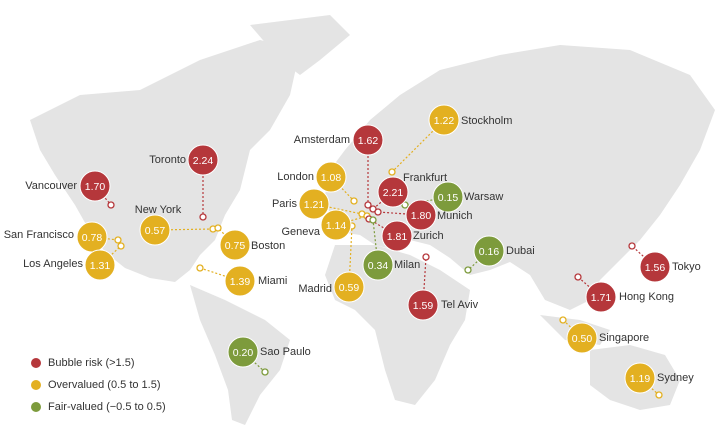 The image size is (728, 434). What do you see at coordinates (483, 197) in the screenshot?
I see `city-name: Warsaw` at bounding box center [483, 197].